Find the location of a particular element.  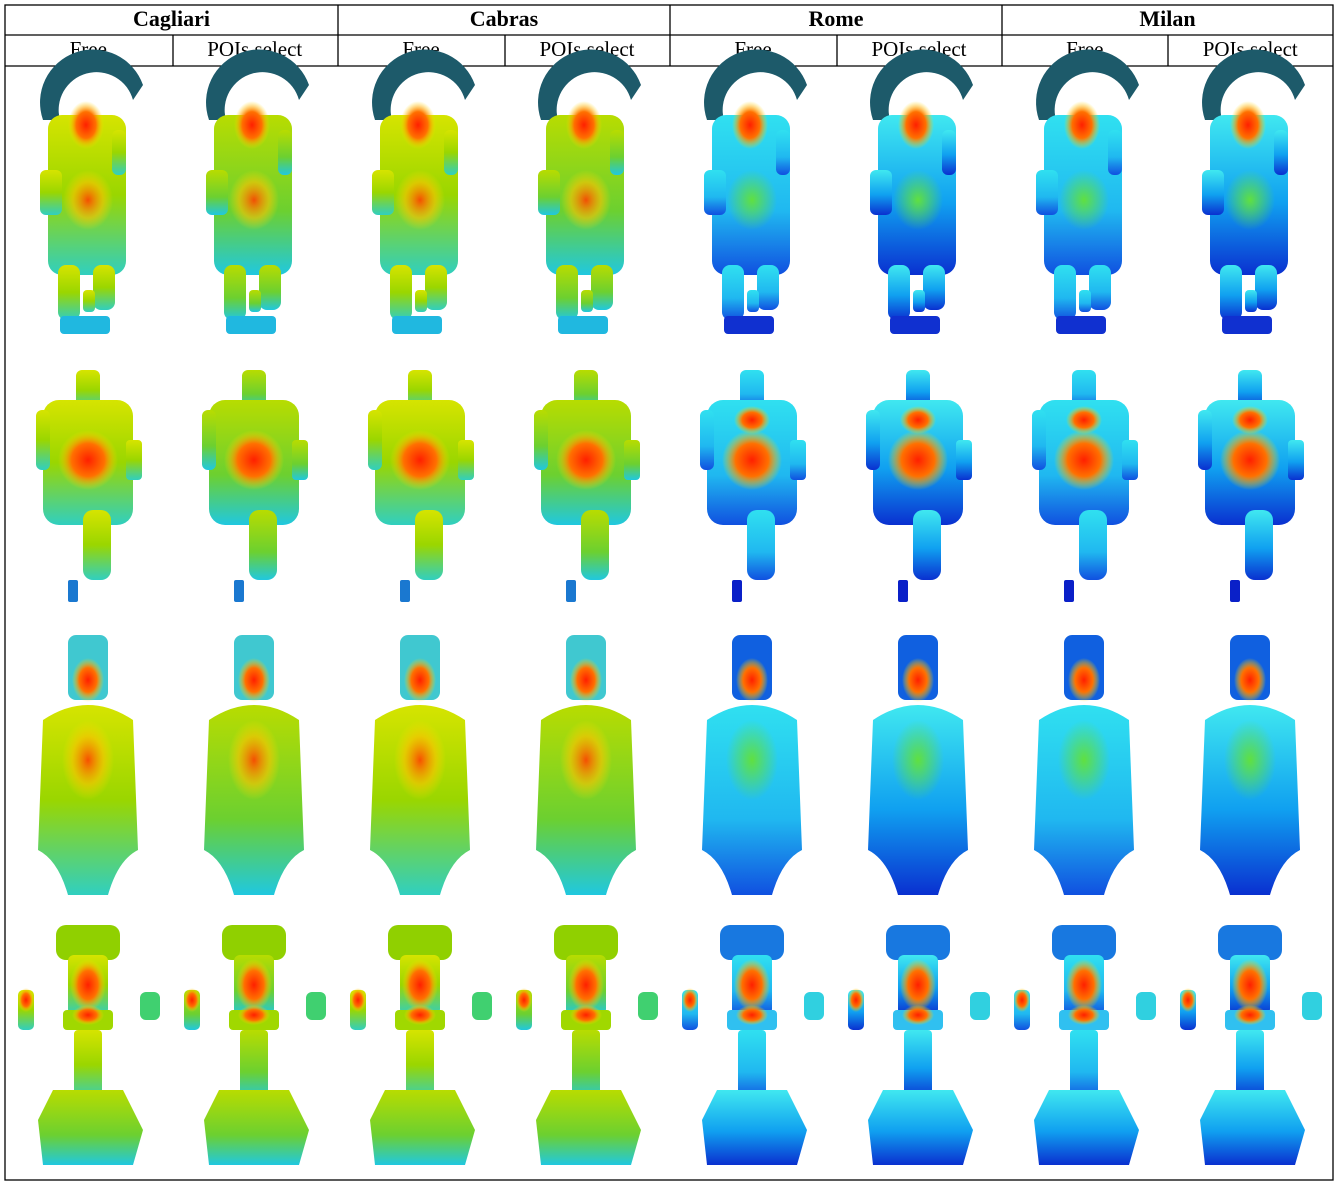

city-header: Cagliari is located at coordinates (171, 18).